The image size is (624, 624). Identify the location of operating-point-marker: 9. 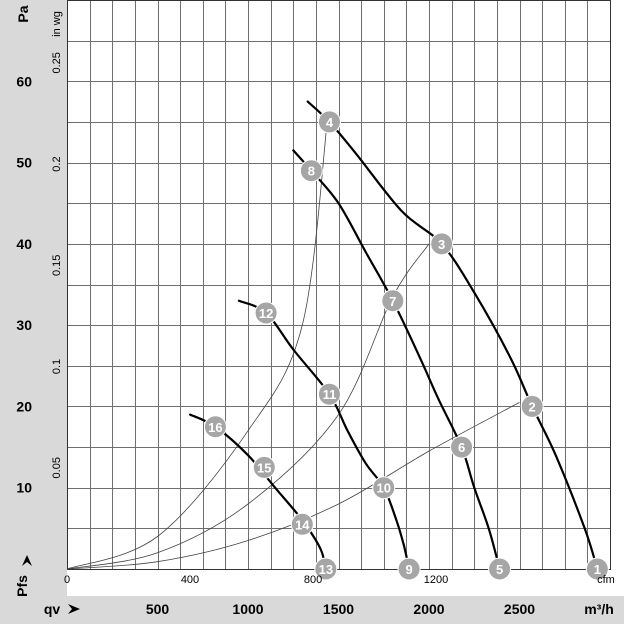
(409, 569).